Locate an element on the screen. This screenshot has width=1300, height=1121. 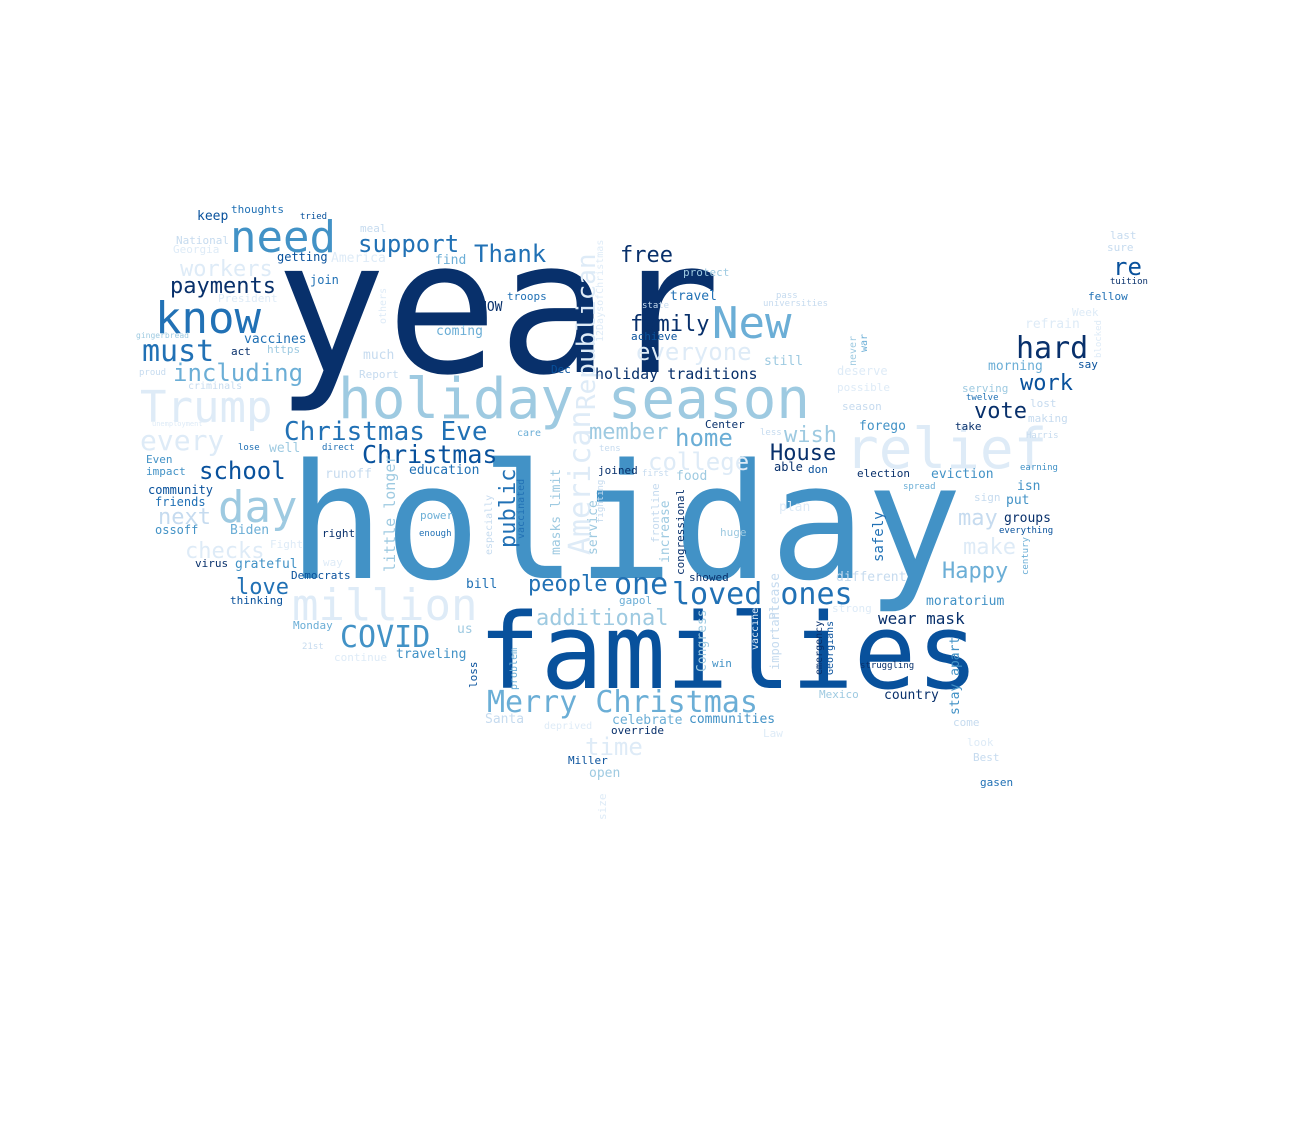
word-still: still is located at coordinates (783, 361).